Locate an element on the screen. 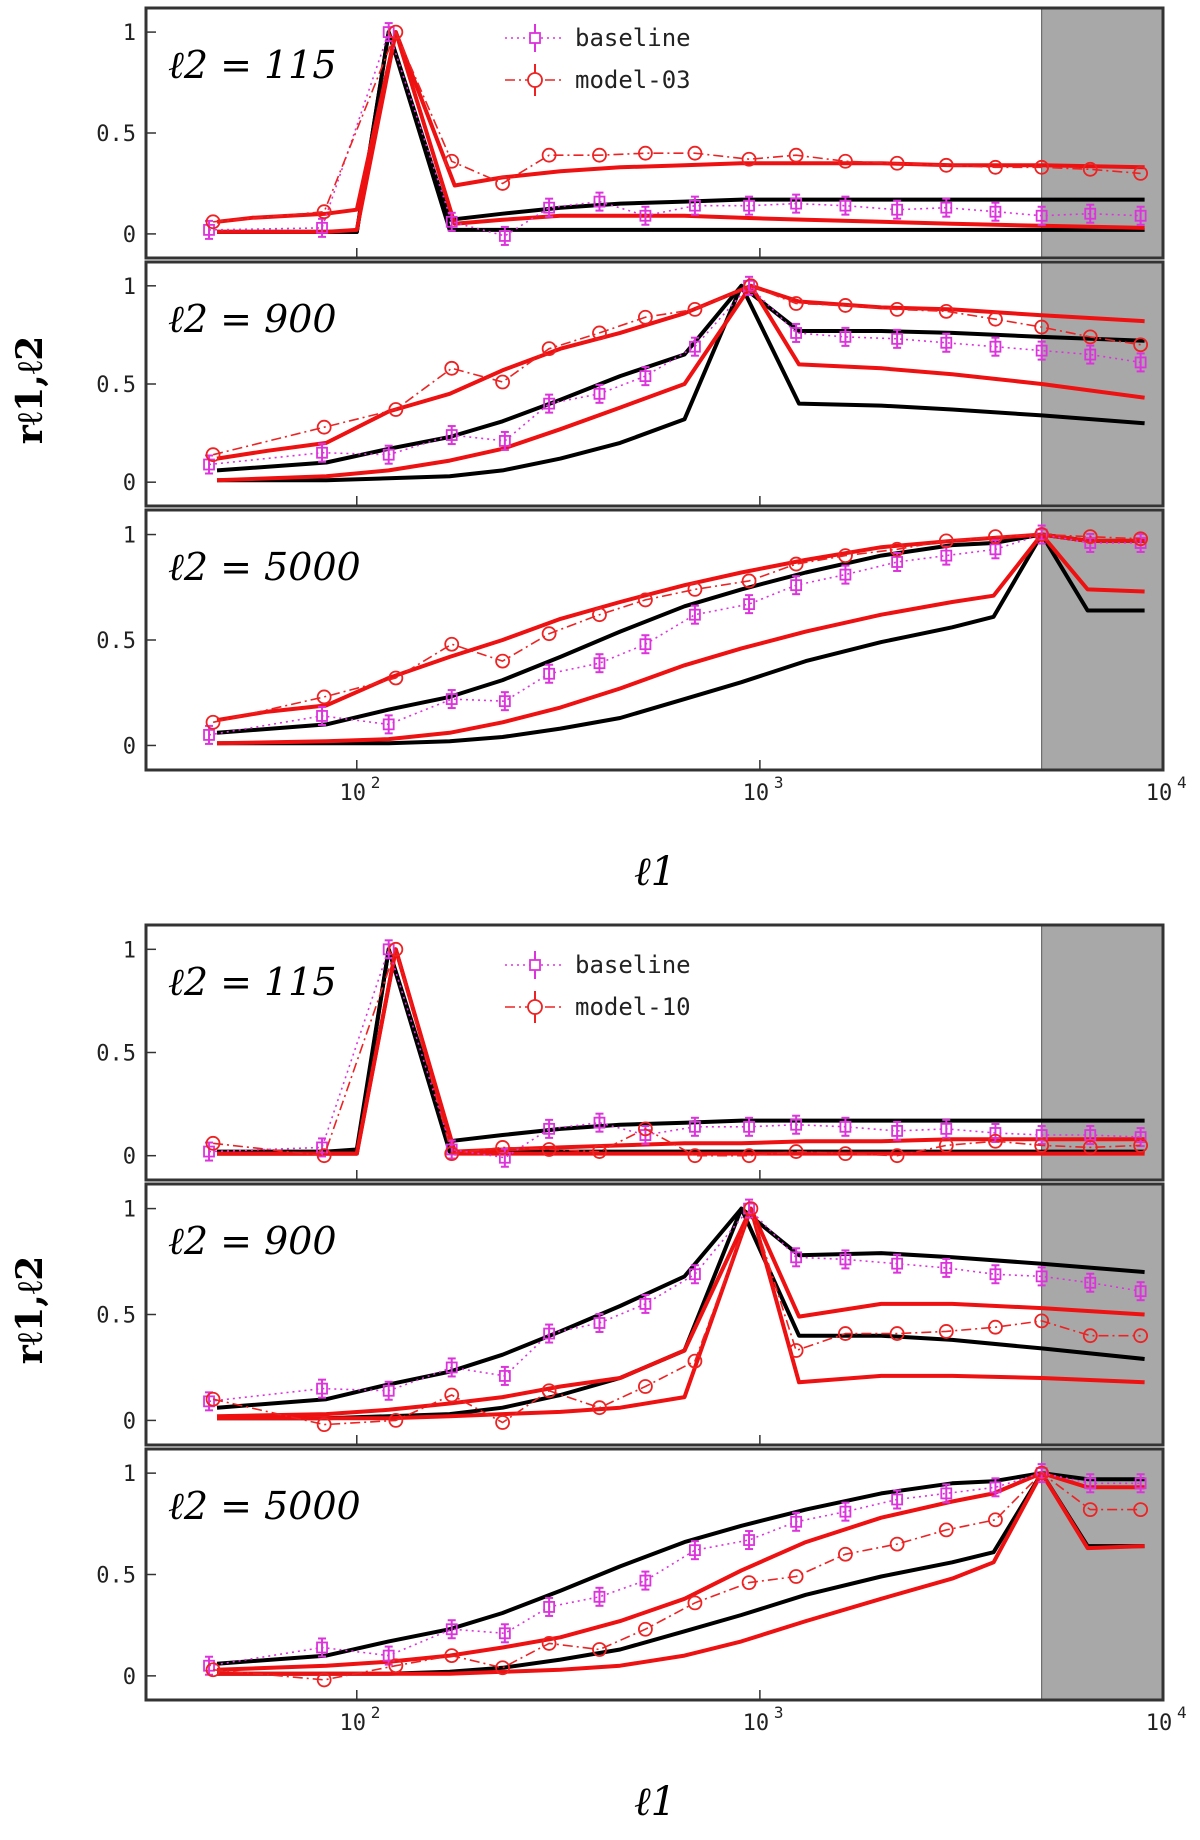 This screenshot has width=1200, height=1840. red-band-upper is located at coordinates (680, 372).